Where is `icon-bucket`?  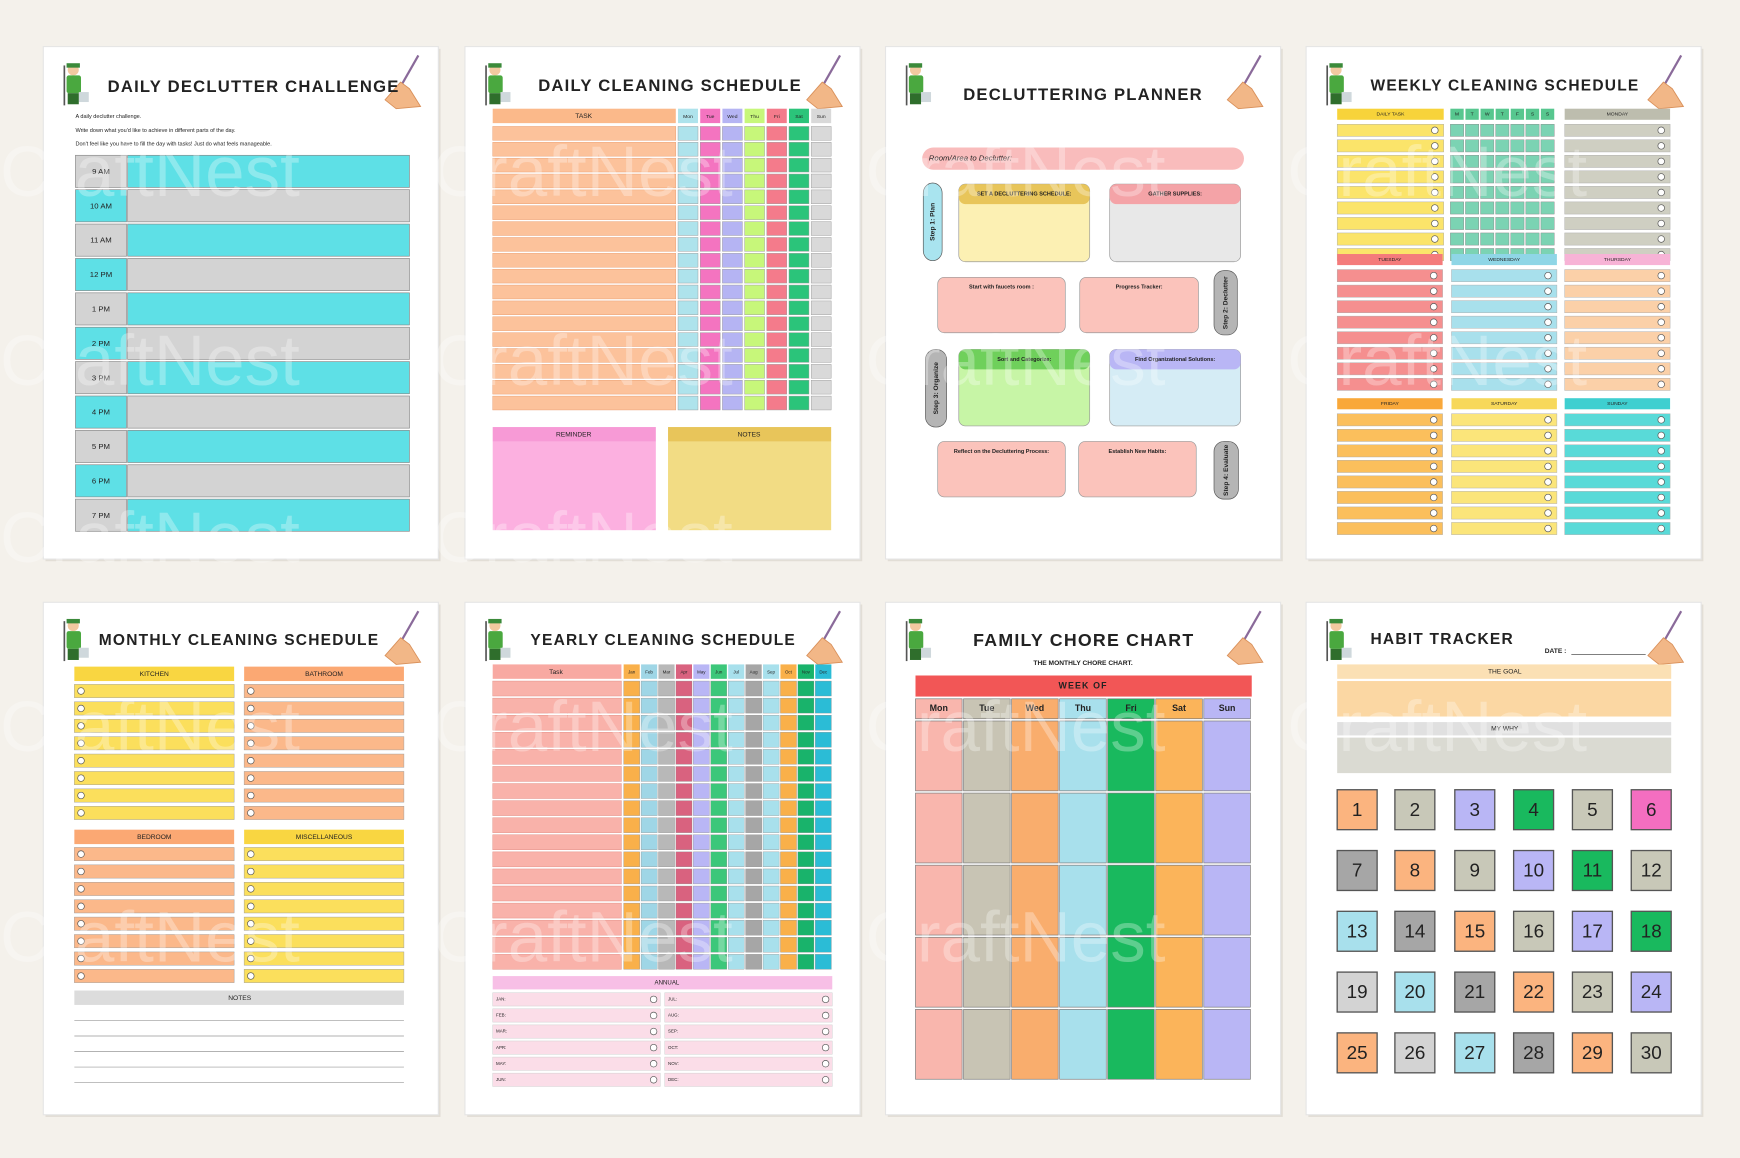
icon-bucket is located at coordinates (83, 97).